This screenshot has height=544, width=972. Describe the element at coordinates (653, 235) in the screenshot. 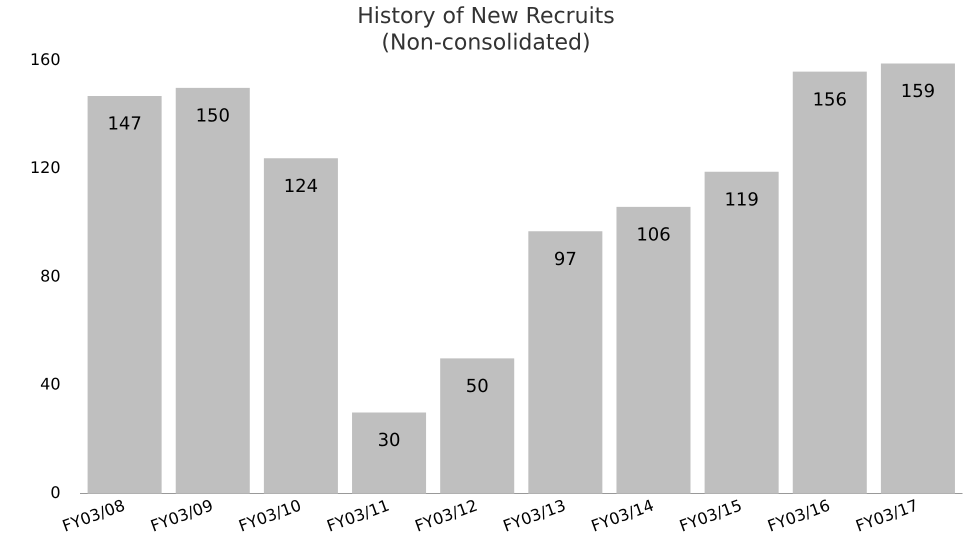

I see `data-label: 106` at that location.